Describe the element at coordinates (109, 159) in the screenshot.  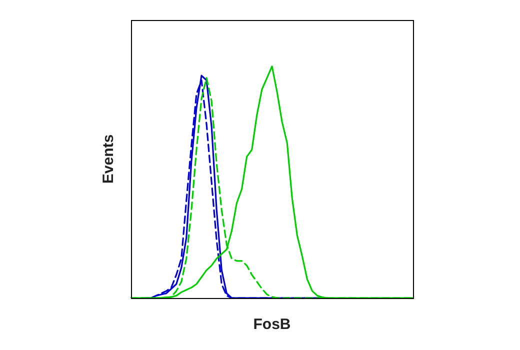
I see `y-axis-title: Events` at that location.